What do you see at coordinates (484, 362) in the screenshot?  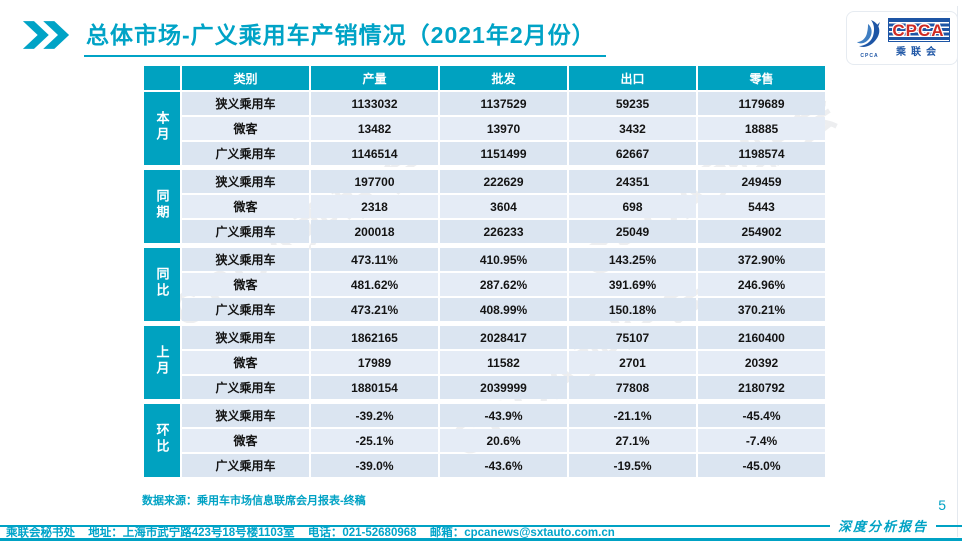 I see `table-row: 微客 17989 11582 2701 20392` at bounding box center [484, 362].